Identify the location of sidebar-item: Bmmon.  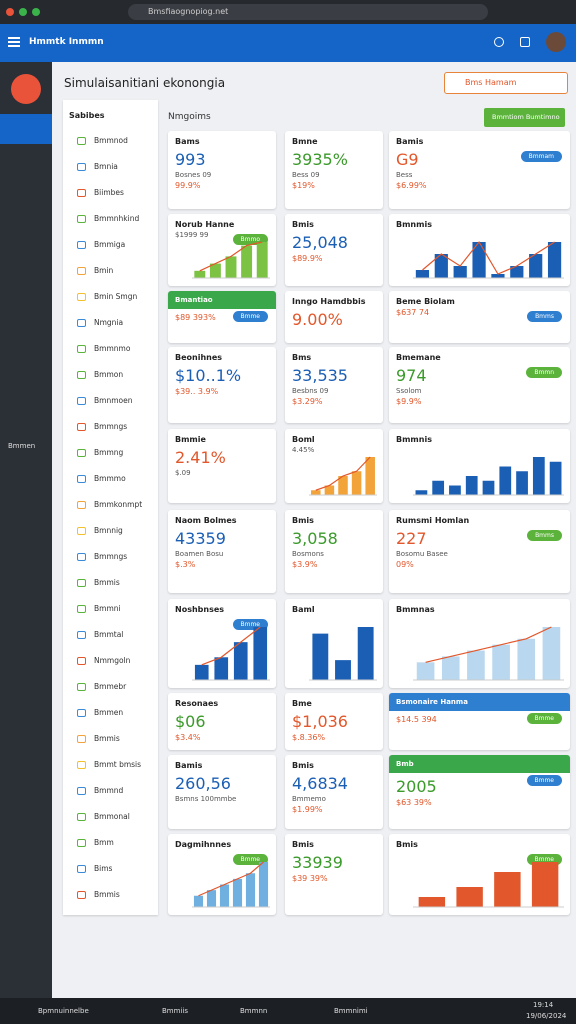
(109, 374).